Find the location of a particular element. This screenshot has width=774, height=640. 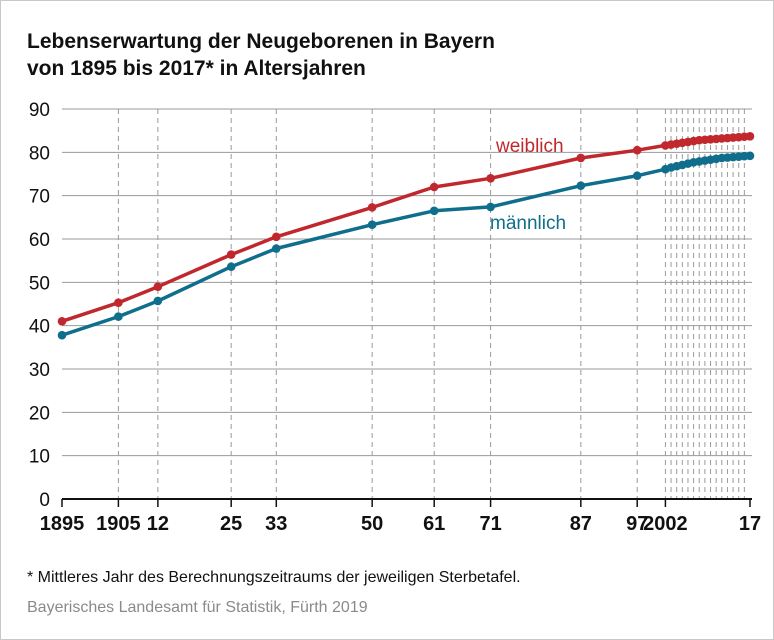

series-label-weiblich: weiblich is located at coordinates (529, 146).